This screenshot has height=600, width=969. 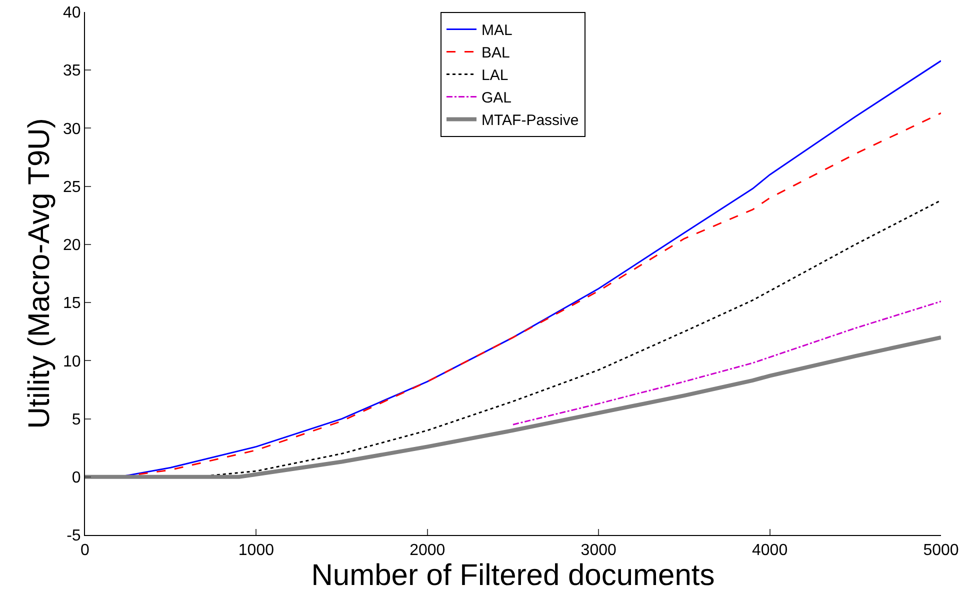 I want to click on legend-label: GAL, so click(x=497, y=98).